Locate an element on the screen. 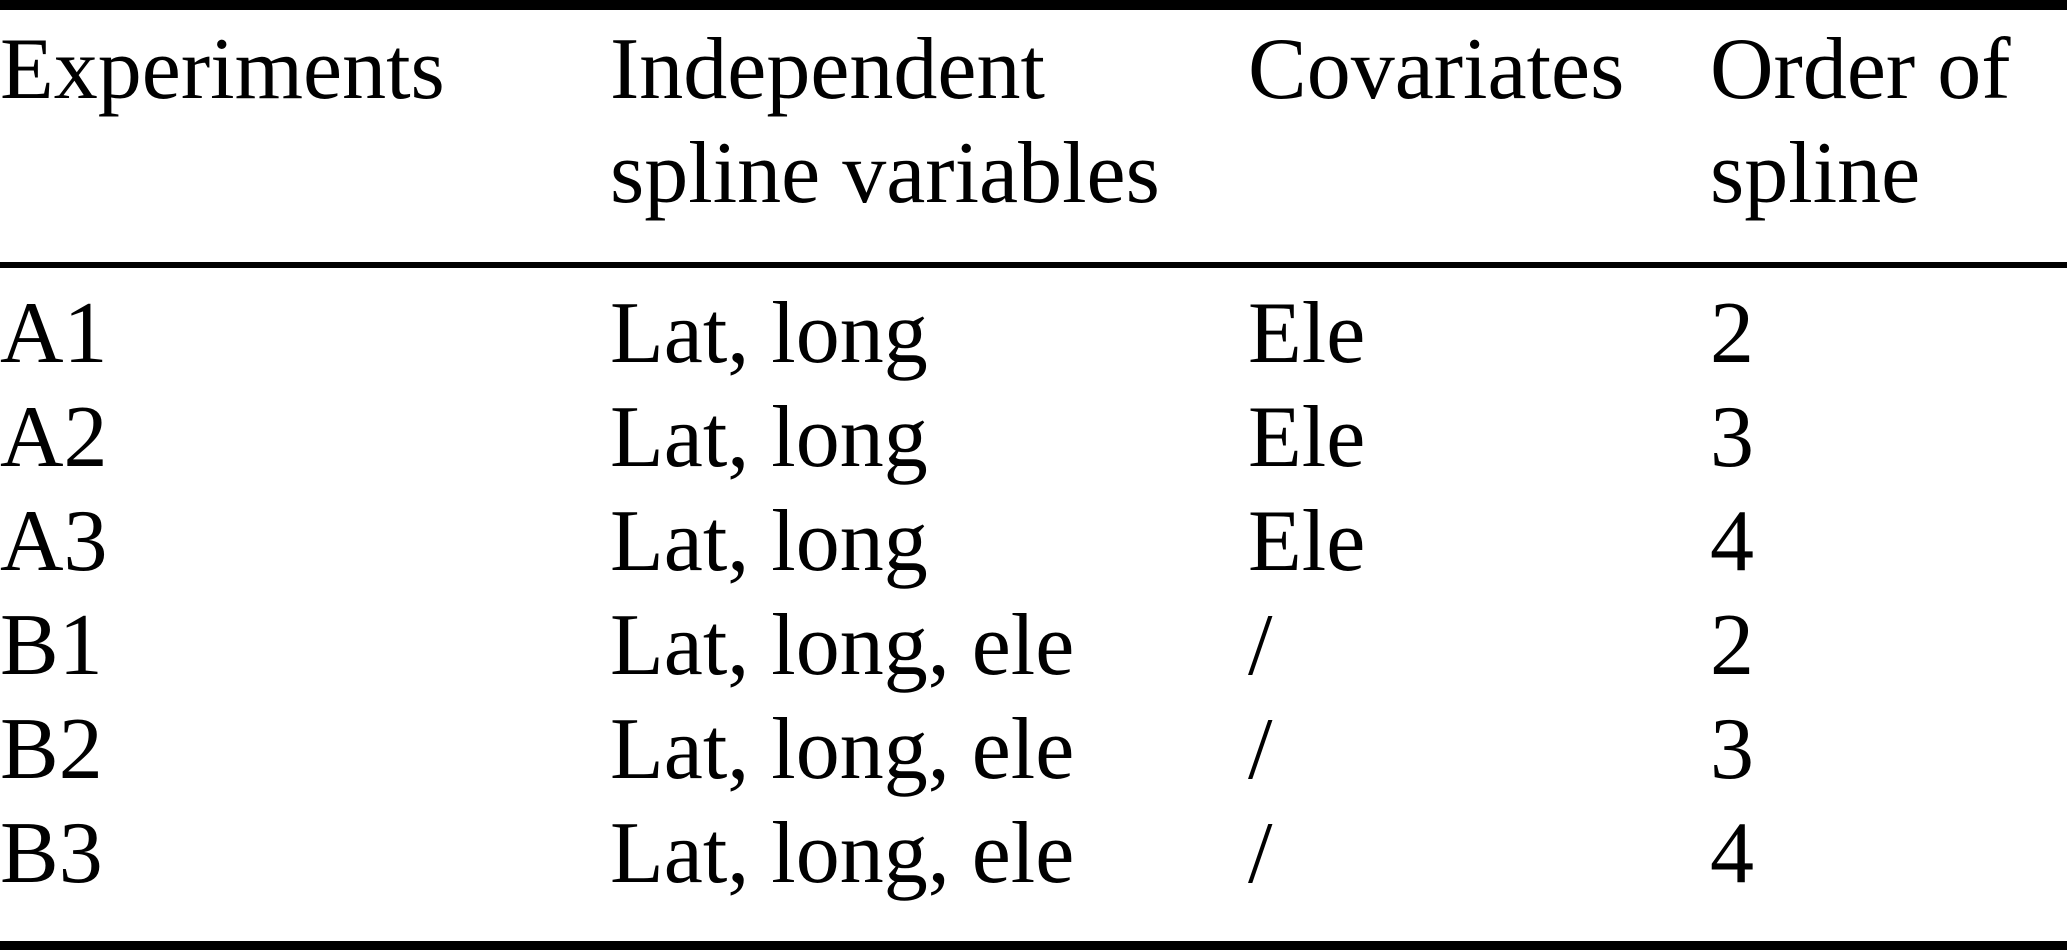 The width and height of the screenshot is (2067, 952). cell-experiment: A3 is located at coordinates (54, 541).